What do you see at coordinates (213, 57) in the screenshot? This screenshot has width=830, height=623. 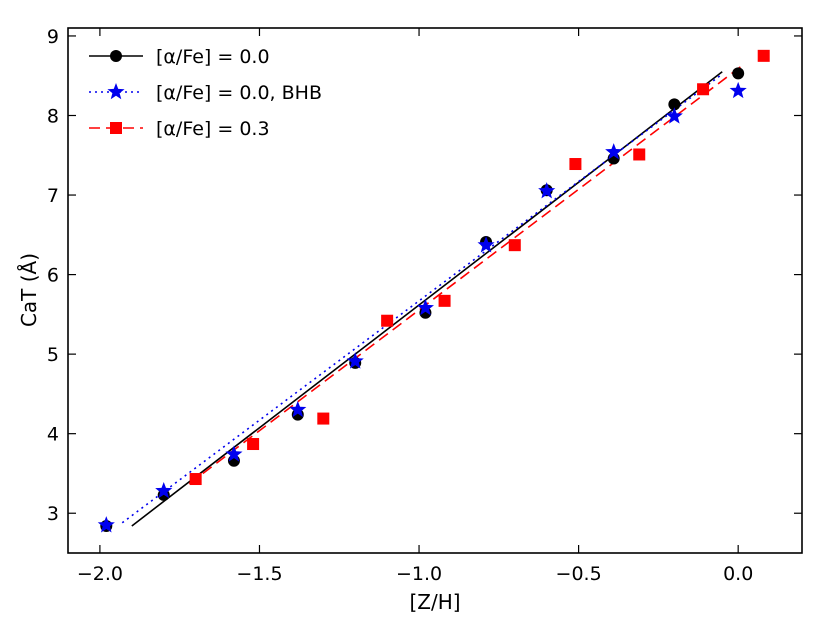 I see `legend-label: [α/Fe] = 0.0` at bounding box center [213, 57].